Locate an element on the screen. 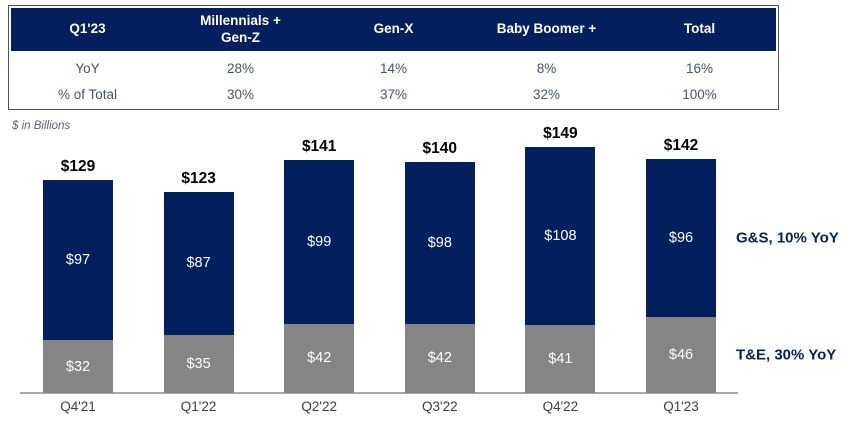 This screenshot has height=423, width=868. cell-value: 16% is located at coordinates (699, 66).